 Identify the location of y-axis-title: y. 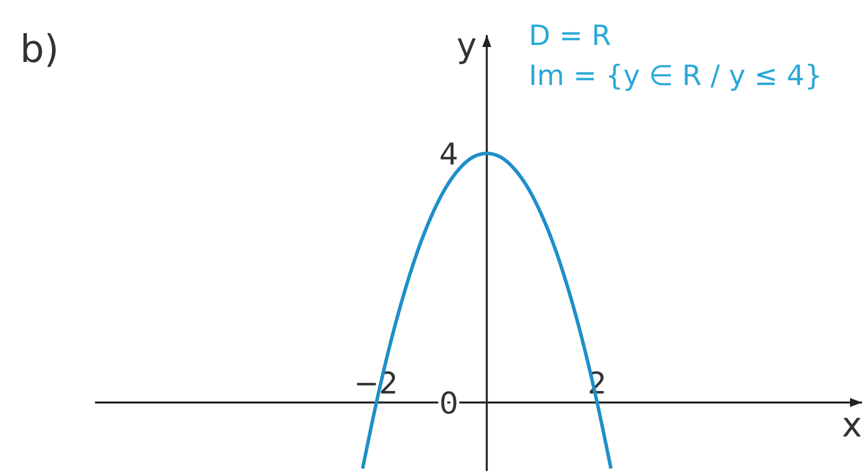
(466, 46).